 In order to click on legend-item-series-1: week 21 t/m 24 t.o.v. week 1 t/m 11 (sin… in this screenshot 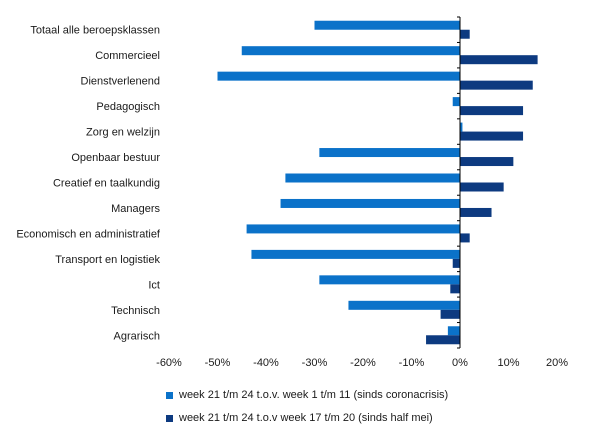, I will do `click(307, 395)`.